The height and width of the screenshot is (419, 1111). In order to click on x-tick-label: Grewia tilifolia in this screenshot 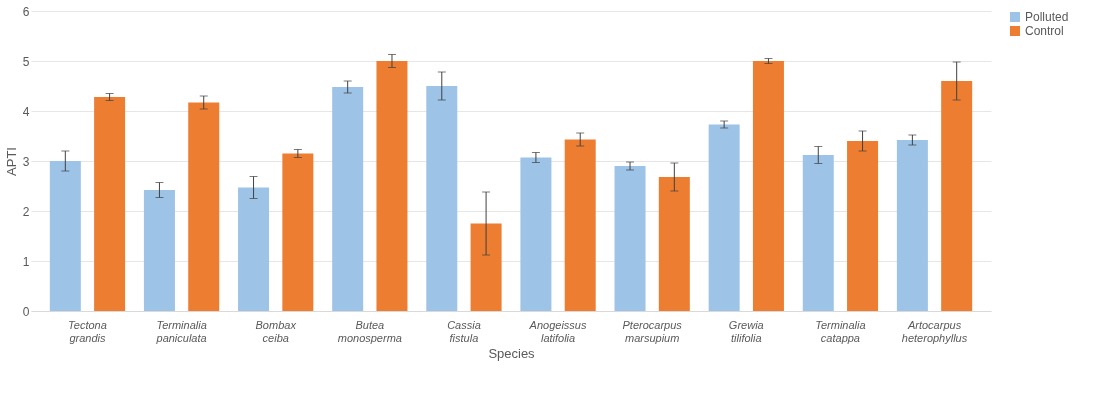, I will do `click(746, 331)`.